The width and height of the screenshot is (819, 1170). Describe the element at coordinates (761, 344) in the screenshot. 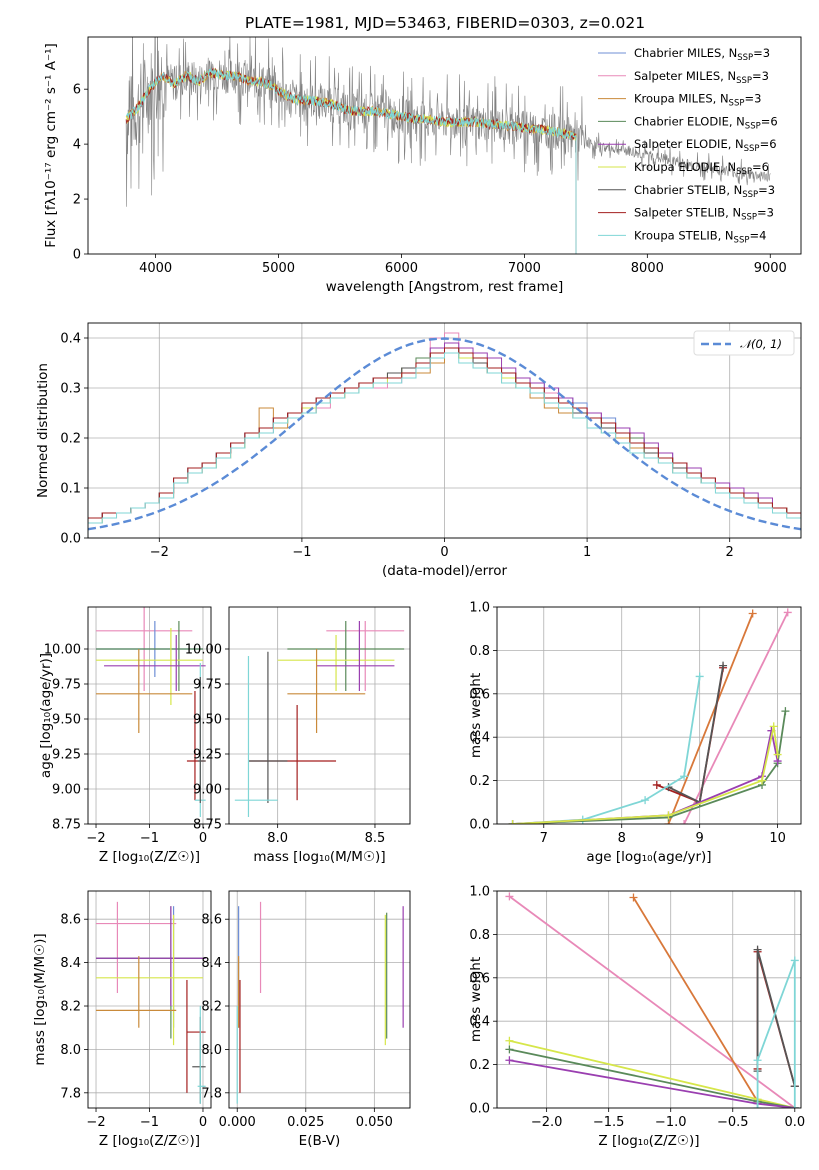

I see `legend-label: 𝒩(0, 1)` at that location.